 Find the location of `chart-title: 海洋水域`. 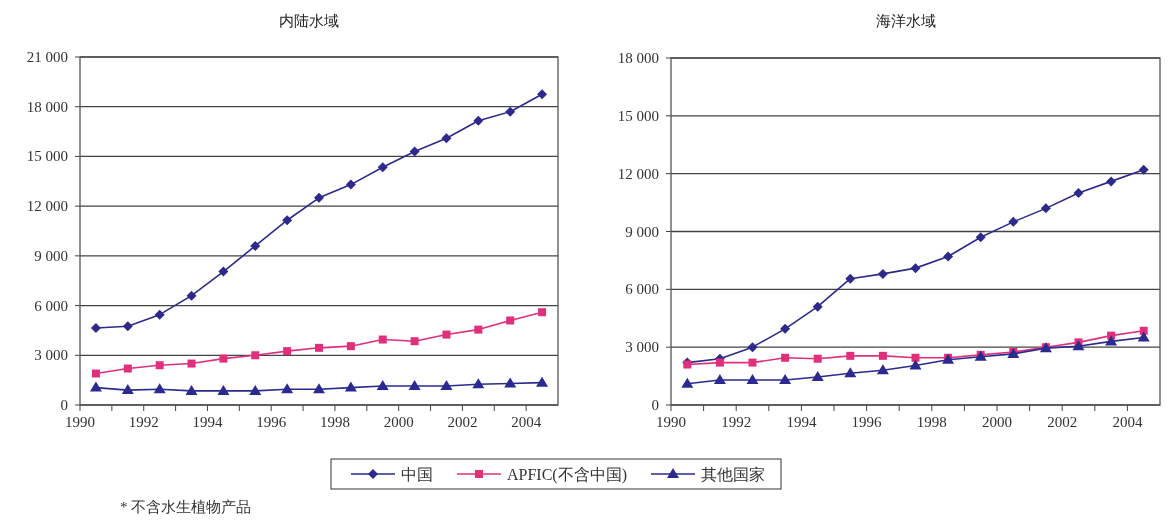

chart-title: 海洋水域 is located at coordinates (905, 21).